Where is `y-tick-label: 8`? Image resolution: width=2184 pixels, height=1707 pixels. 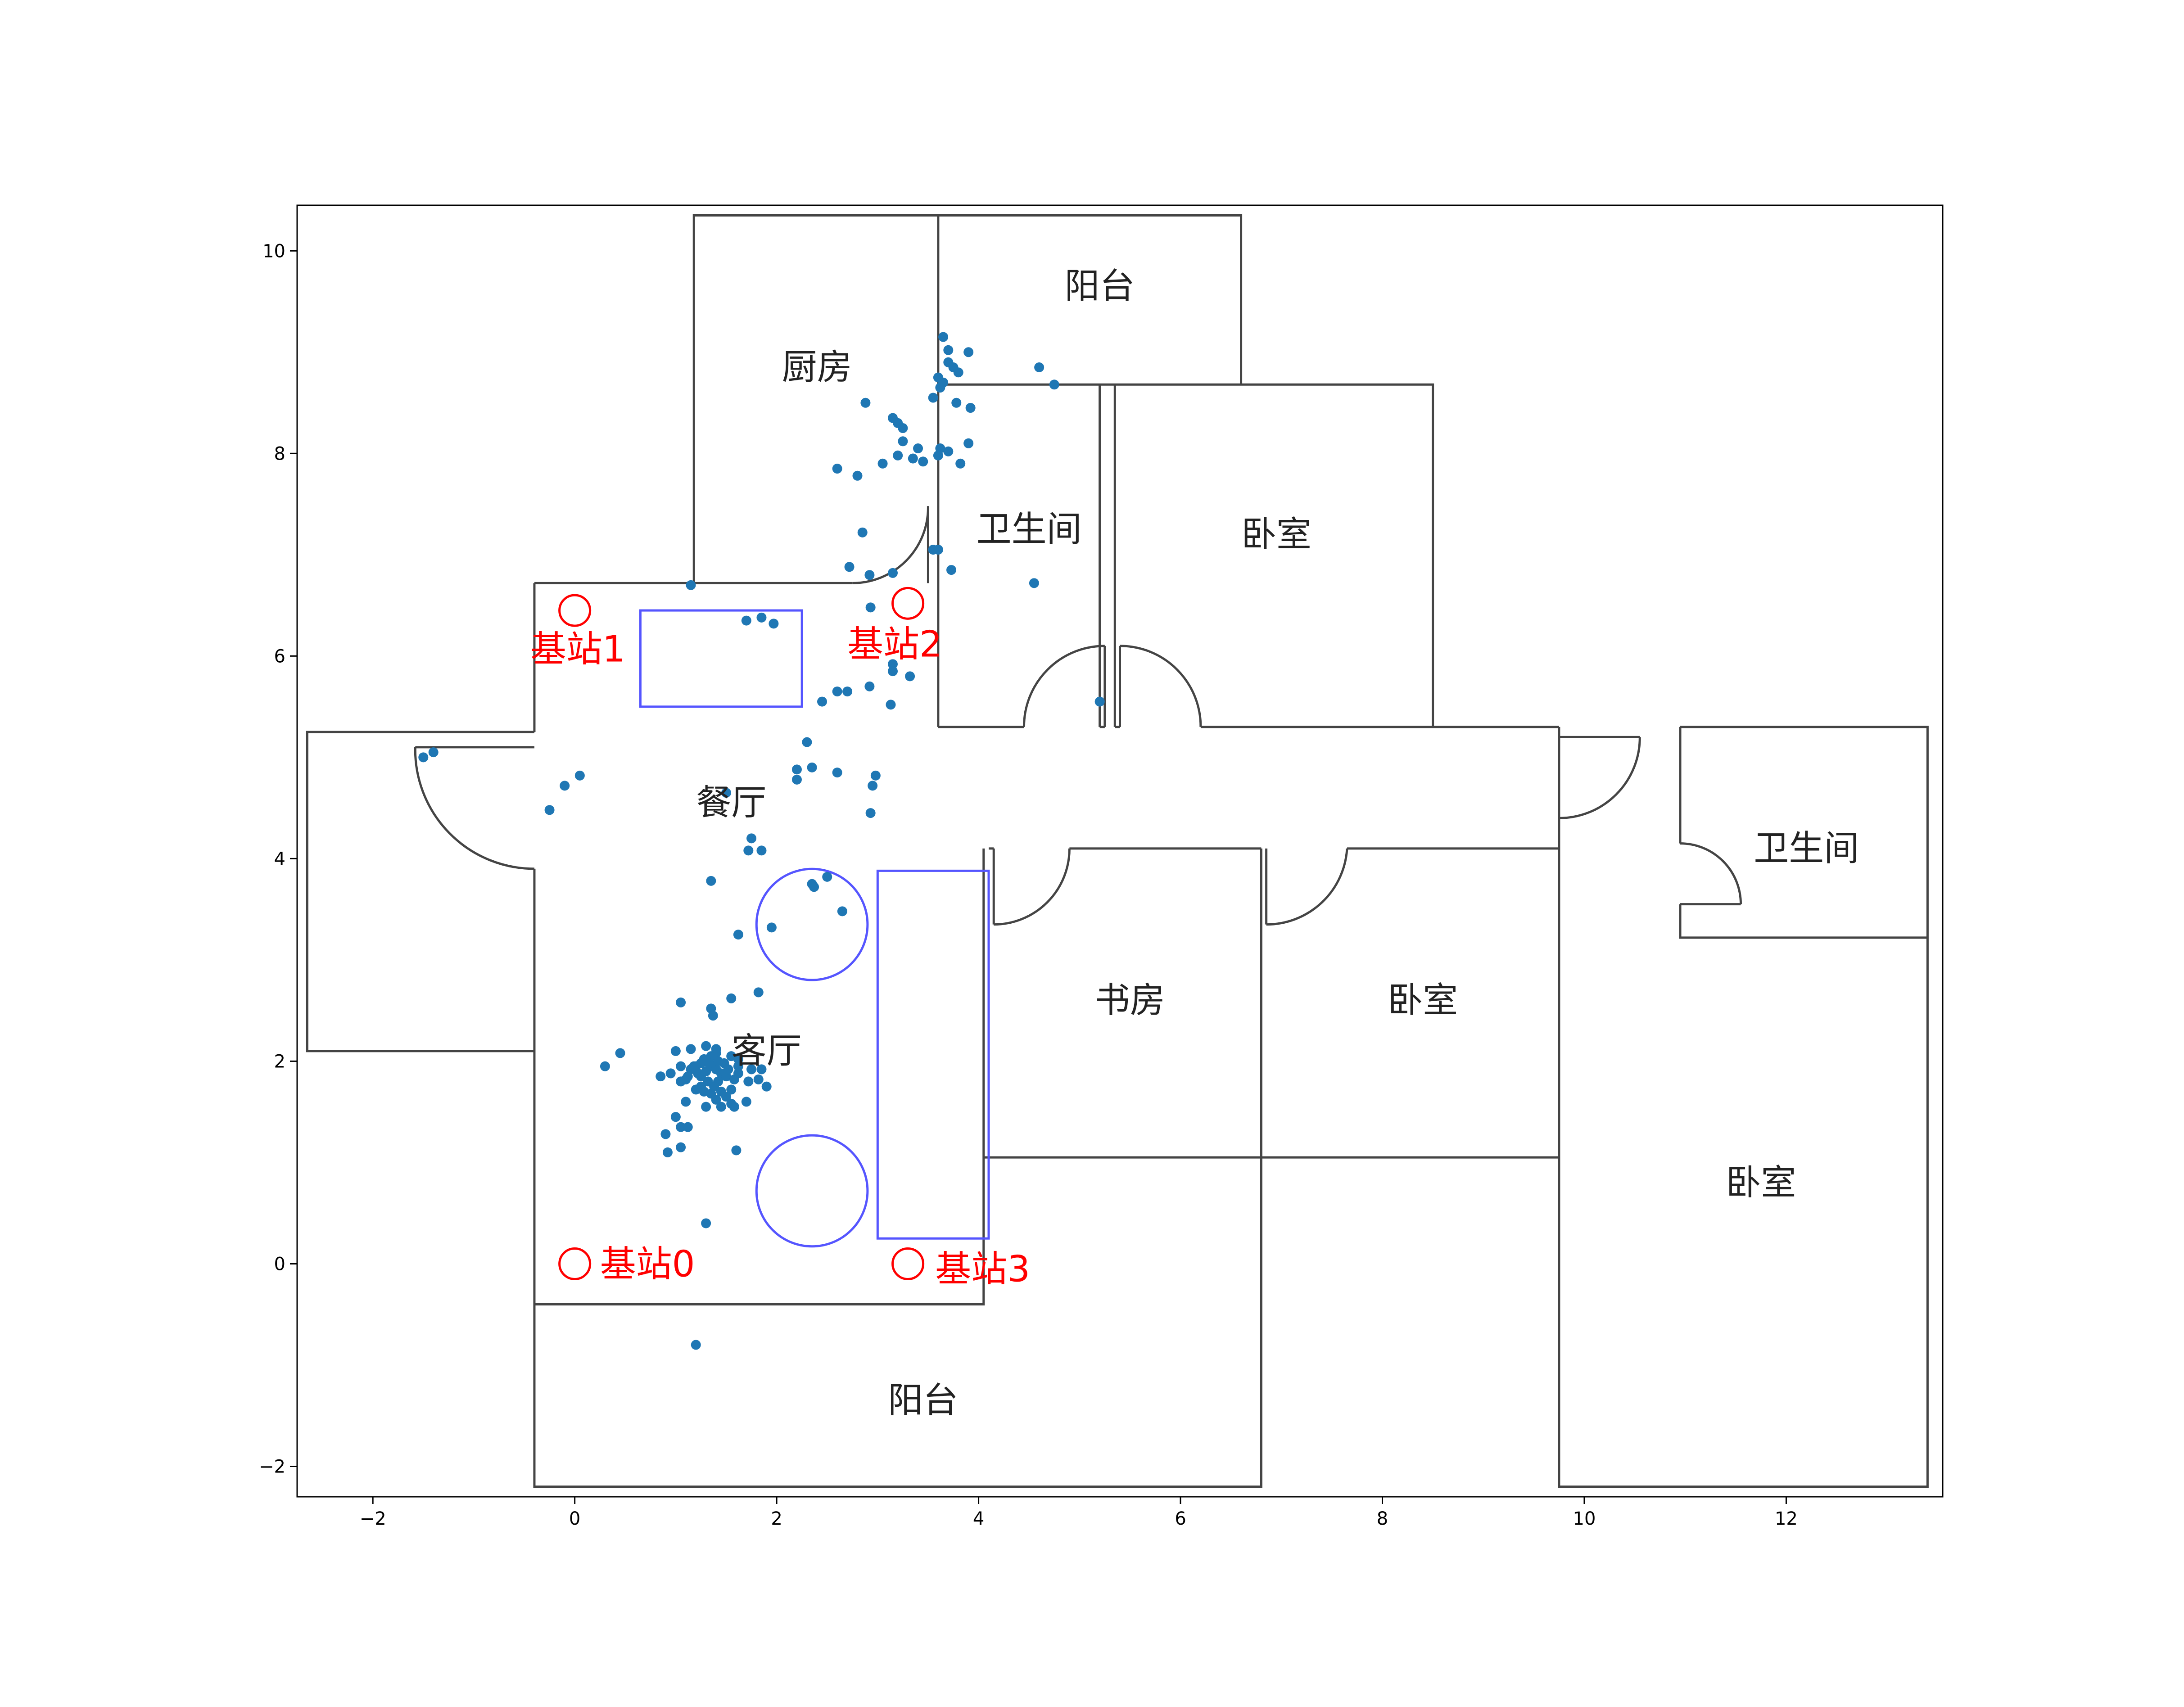
y-tick-label: 8 is located at coordinates (279, 453).